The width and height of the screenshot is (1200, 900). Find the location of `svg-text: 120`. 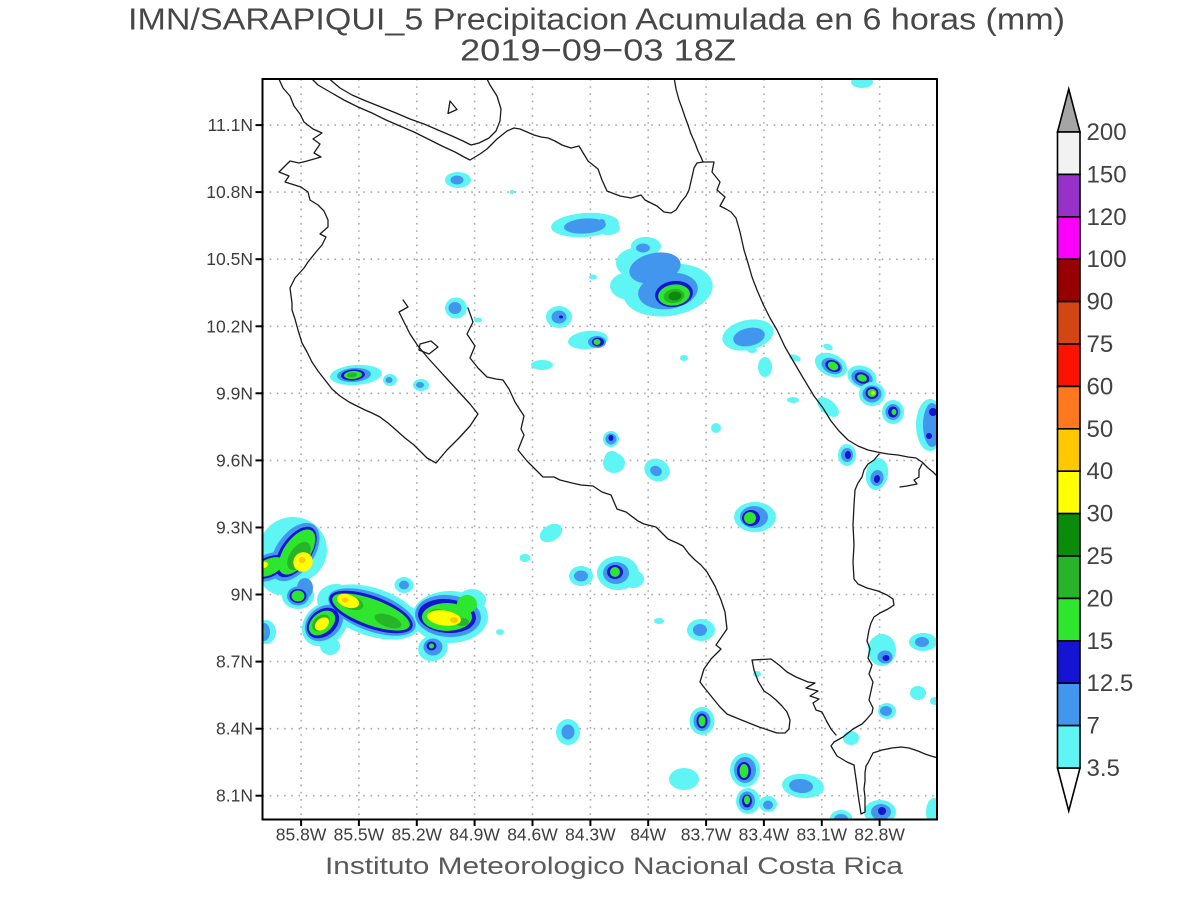

svg-text: 120 is located at coordinates (1107, 217).